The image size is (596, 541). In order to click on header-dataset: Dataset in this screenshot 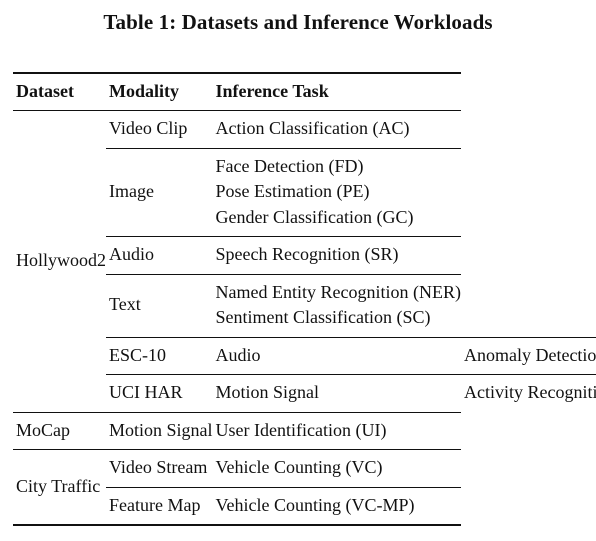, I will do `click(59, 91)`.